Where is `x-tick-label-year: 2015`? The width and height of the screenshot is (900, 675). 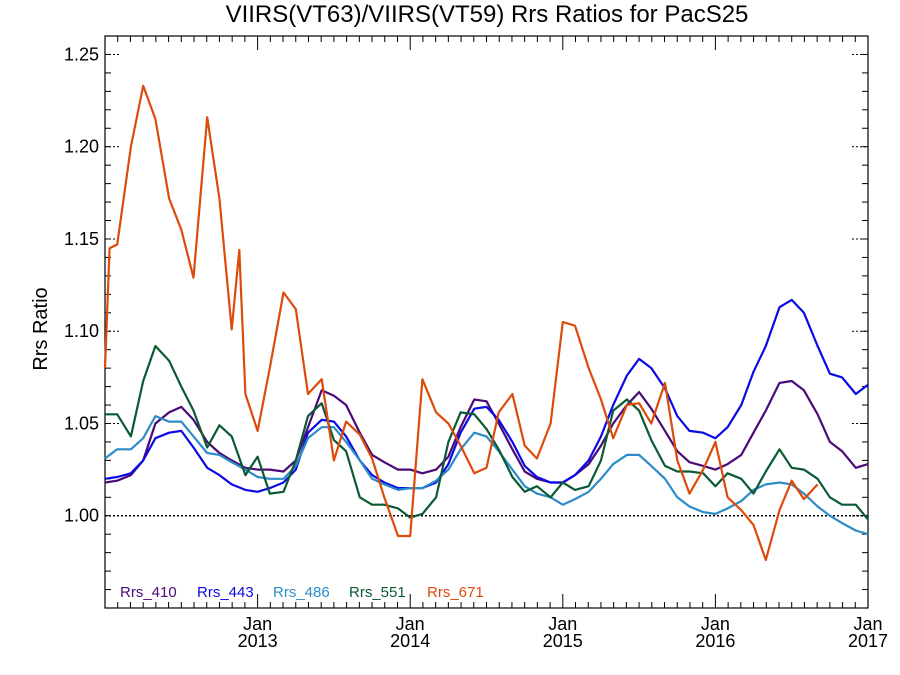 x-tick-label-year: 2015 is located at coordinates (563, 641).